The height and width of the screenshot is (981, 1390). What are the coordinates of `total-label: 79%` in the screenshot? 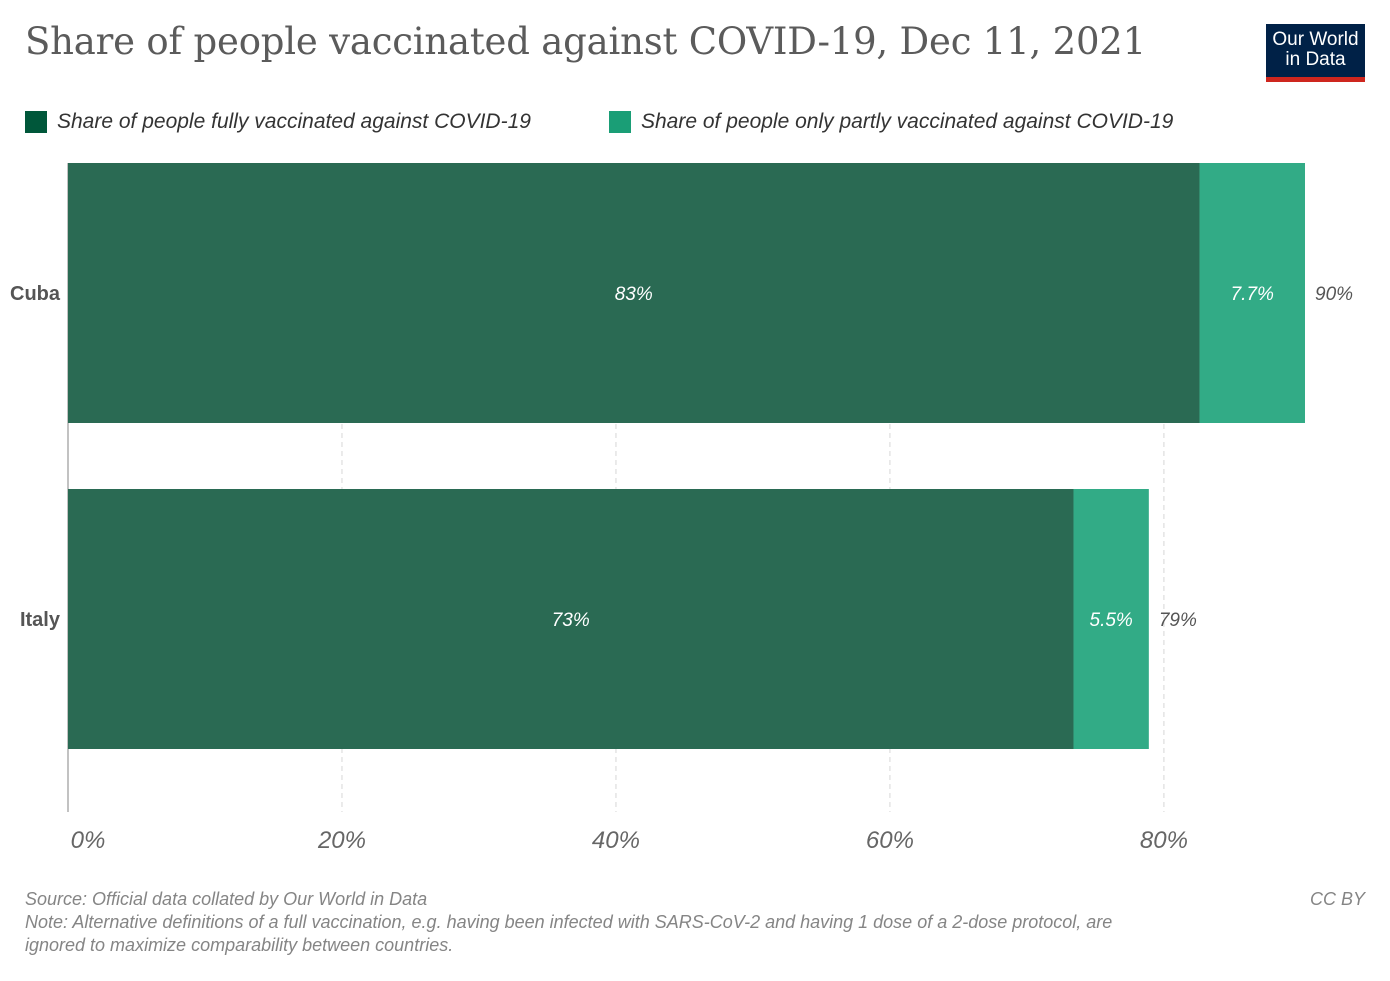 It's located at (1178, 620).